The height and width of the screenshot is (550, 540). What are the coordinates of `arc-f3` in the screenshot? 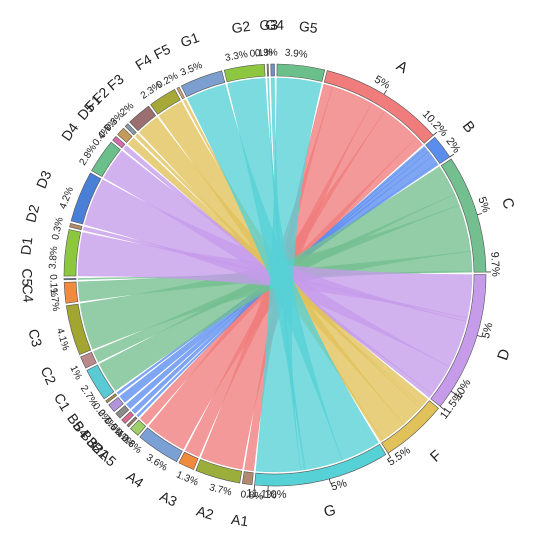 It's located at (143, 118).